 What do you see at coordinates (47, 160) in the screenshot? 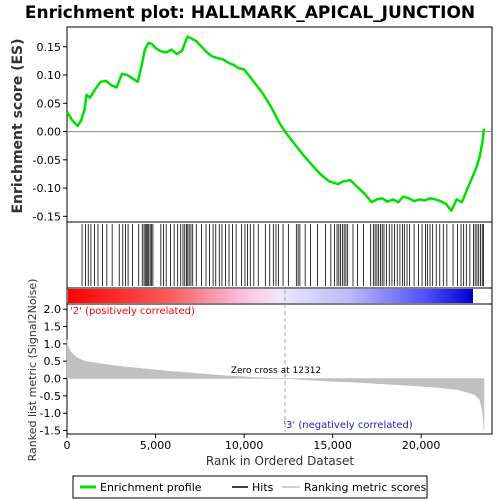
I see `es-y-tick-label: -0.05` at bounding box center [47, 160].